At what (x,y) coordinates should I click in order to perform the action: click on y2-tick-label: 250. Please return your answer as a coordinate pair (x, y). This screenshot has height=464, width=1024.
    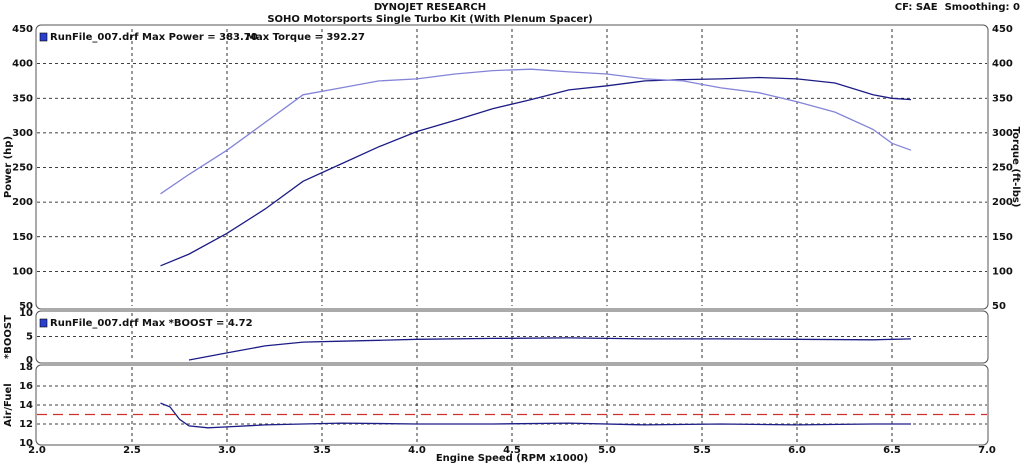
    Looking at the image, I should click on (1002, 168).